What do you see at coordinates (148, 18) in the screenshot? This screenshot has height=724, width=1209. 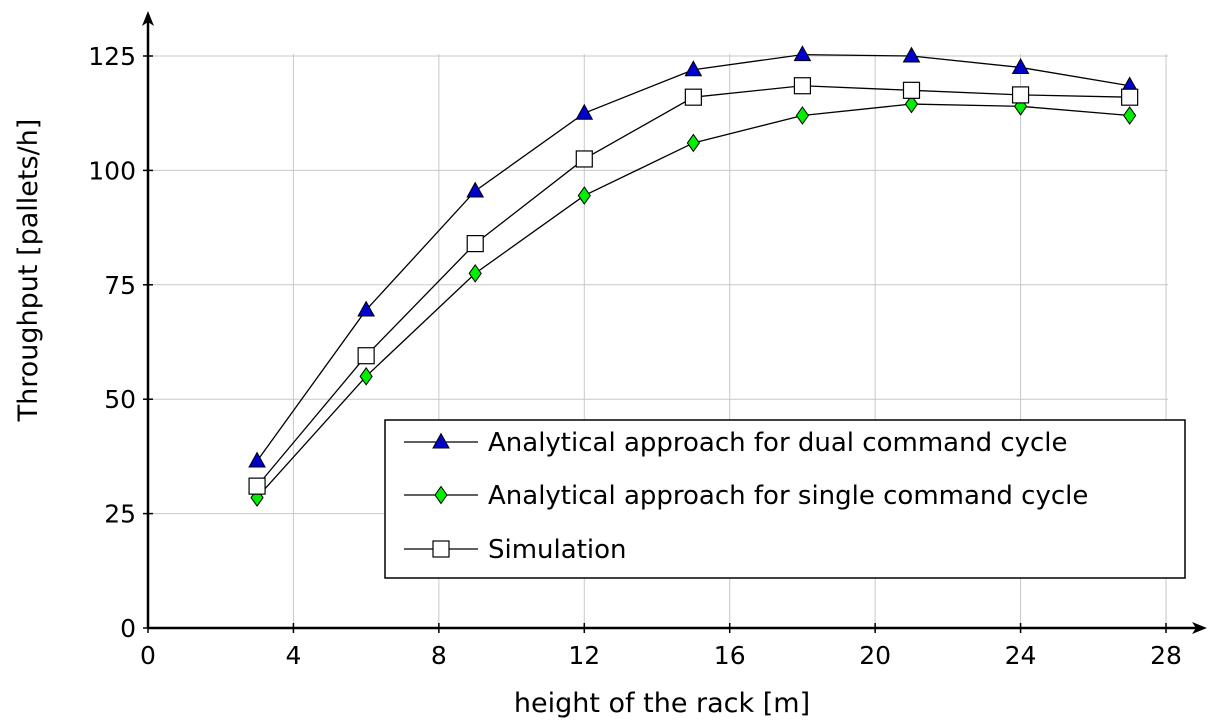 I see `y-axis-arrow` at bounding box center [148, 18].